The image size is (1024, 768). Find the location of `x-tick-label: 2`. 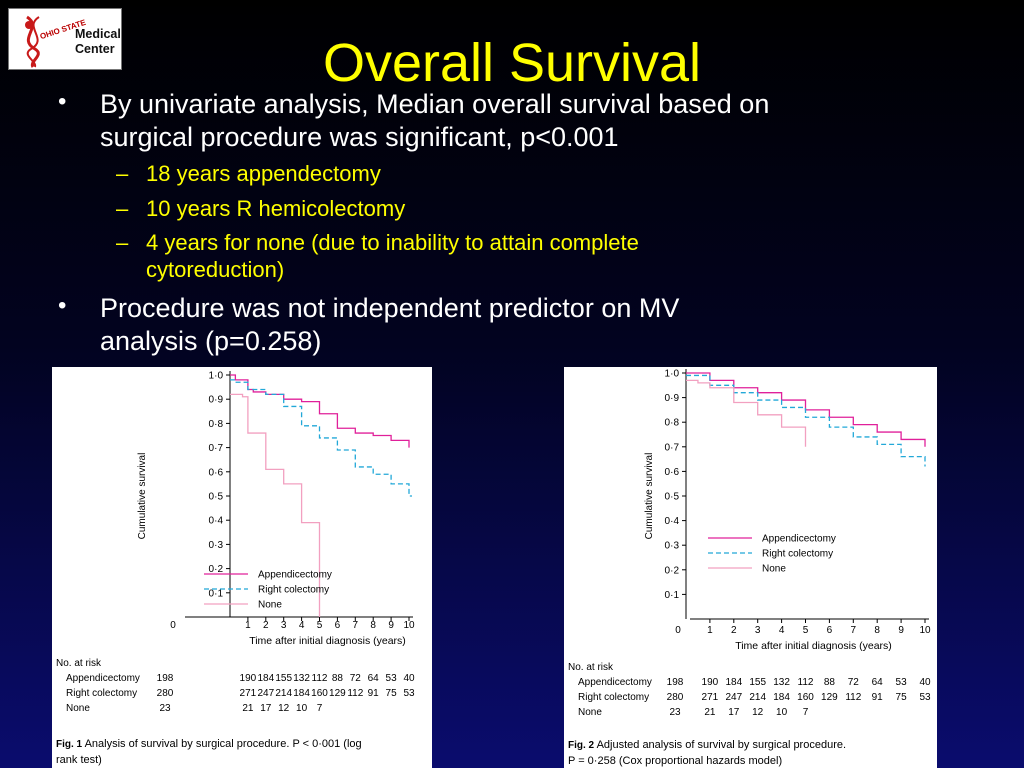

x-tick-label: 2 is located at coordinates (734, 630).